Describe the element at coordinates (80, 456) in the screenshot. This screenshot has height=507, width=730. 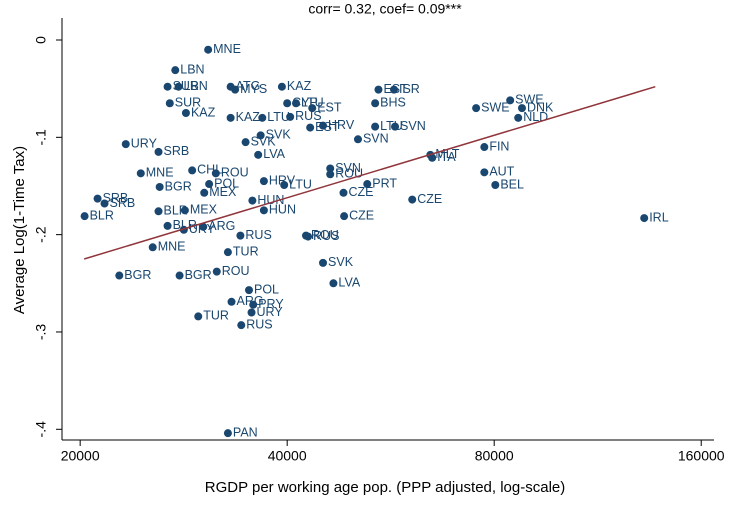
I see `x-tick-label: 20000` at that location.